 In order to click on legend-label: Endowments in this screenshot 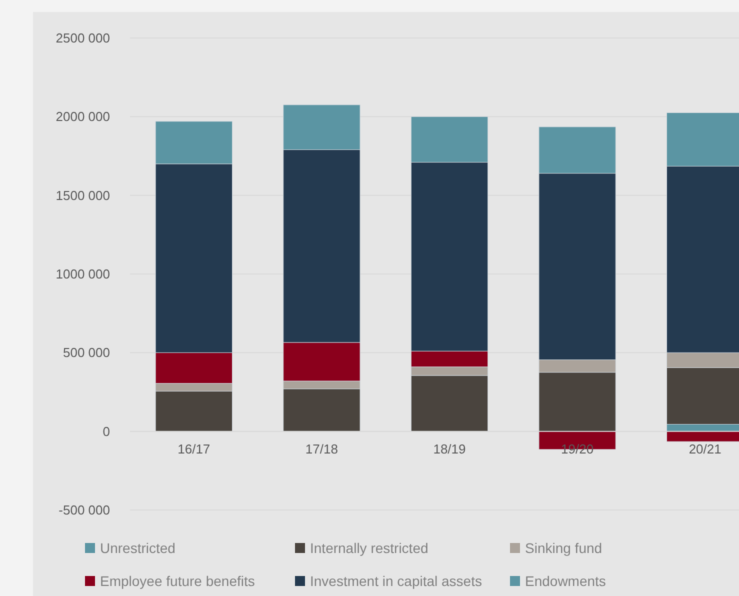, I will do `click(565, 580)`.